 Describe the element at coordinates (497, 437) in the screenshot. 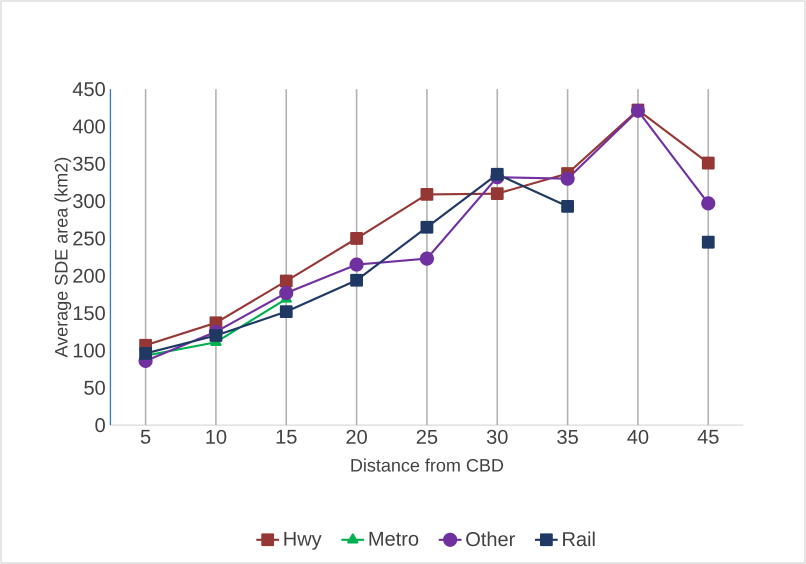

I see `x-tick-label: 30` at that location.